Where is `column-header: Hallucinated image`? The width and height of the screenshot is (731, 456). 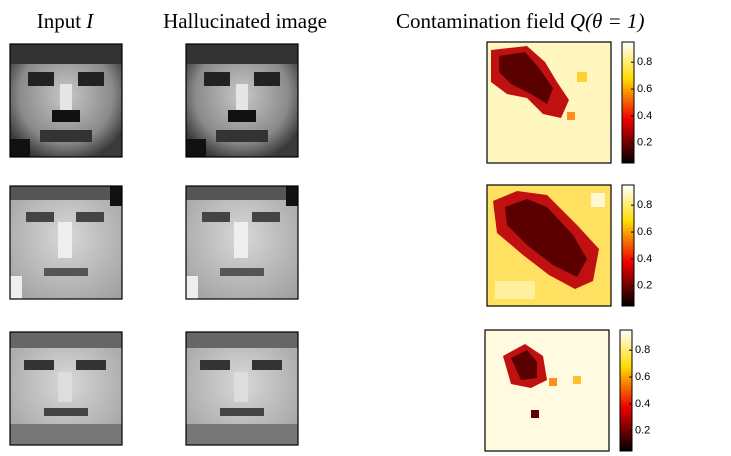 column-header: Hallucinated image is located at coordinates (245, 21).